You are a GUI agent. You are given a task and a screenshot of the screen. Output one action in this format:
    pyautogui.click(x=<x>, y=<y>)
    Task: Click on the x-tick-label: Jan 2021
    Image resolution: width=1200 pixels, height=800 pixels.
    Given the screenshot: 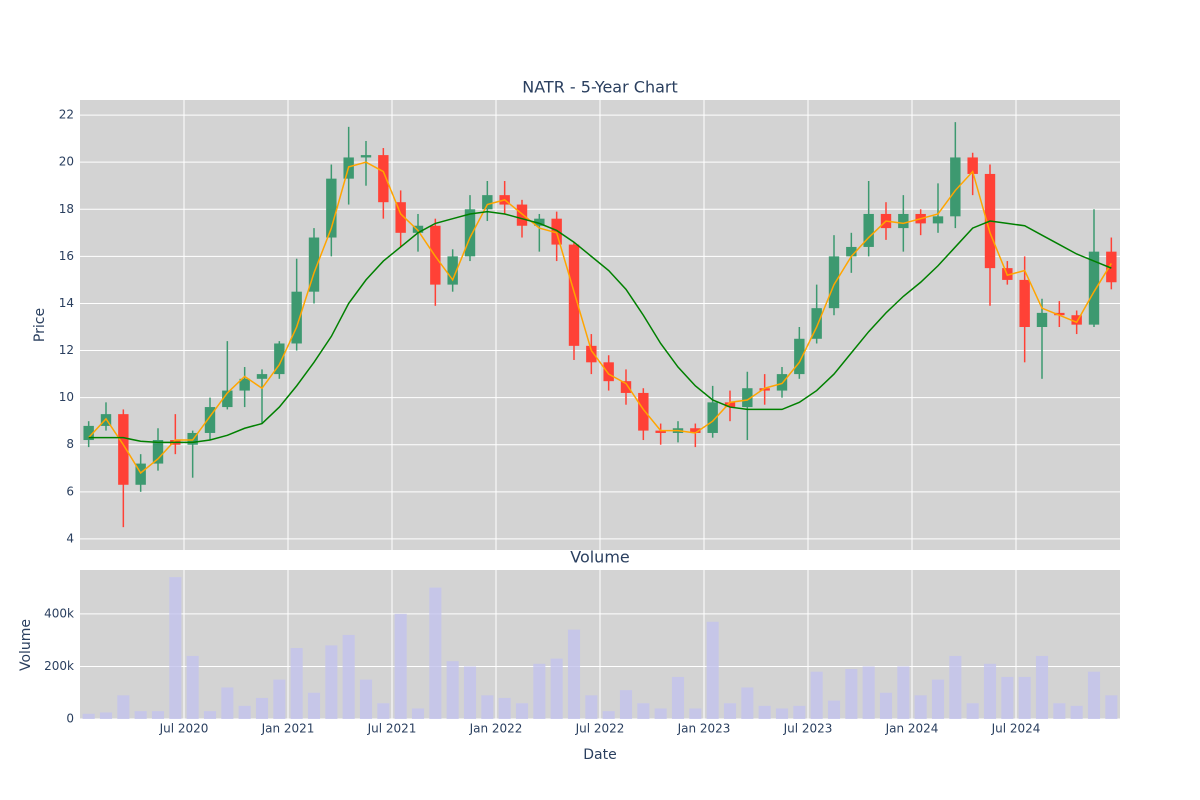 What is the action you would take?
    pyautogui.click(x=288, y=729)
    